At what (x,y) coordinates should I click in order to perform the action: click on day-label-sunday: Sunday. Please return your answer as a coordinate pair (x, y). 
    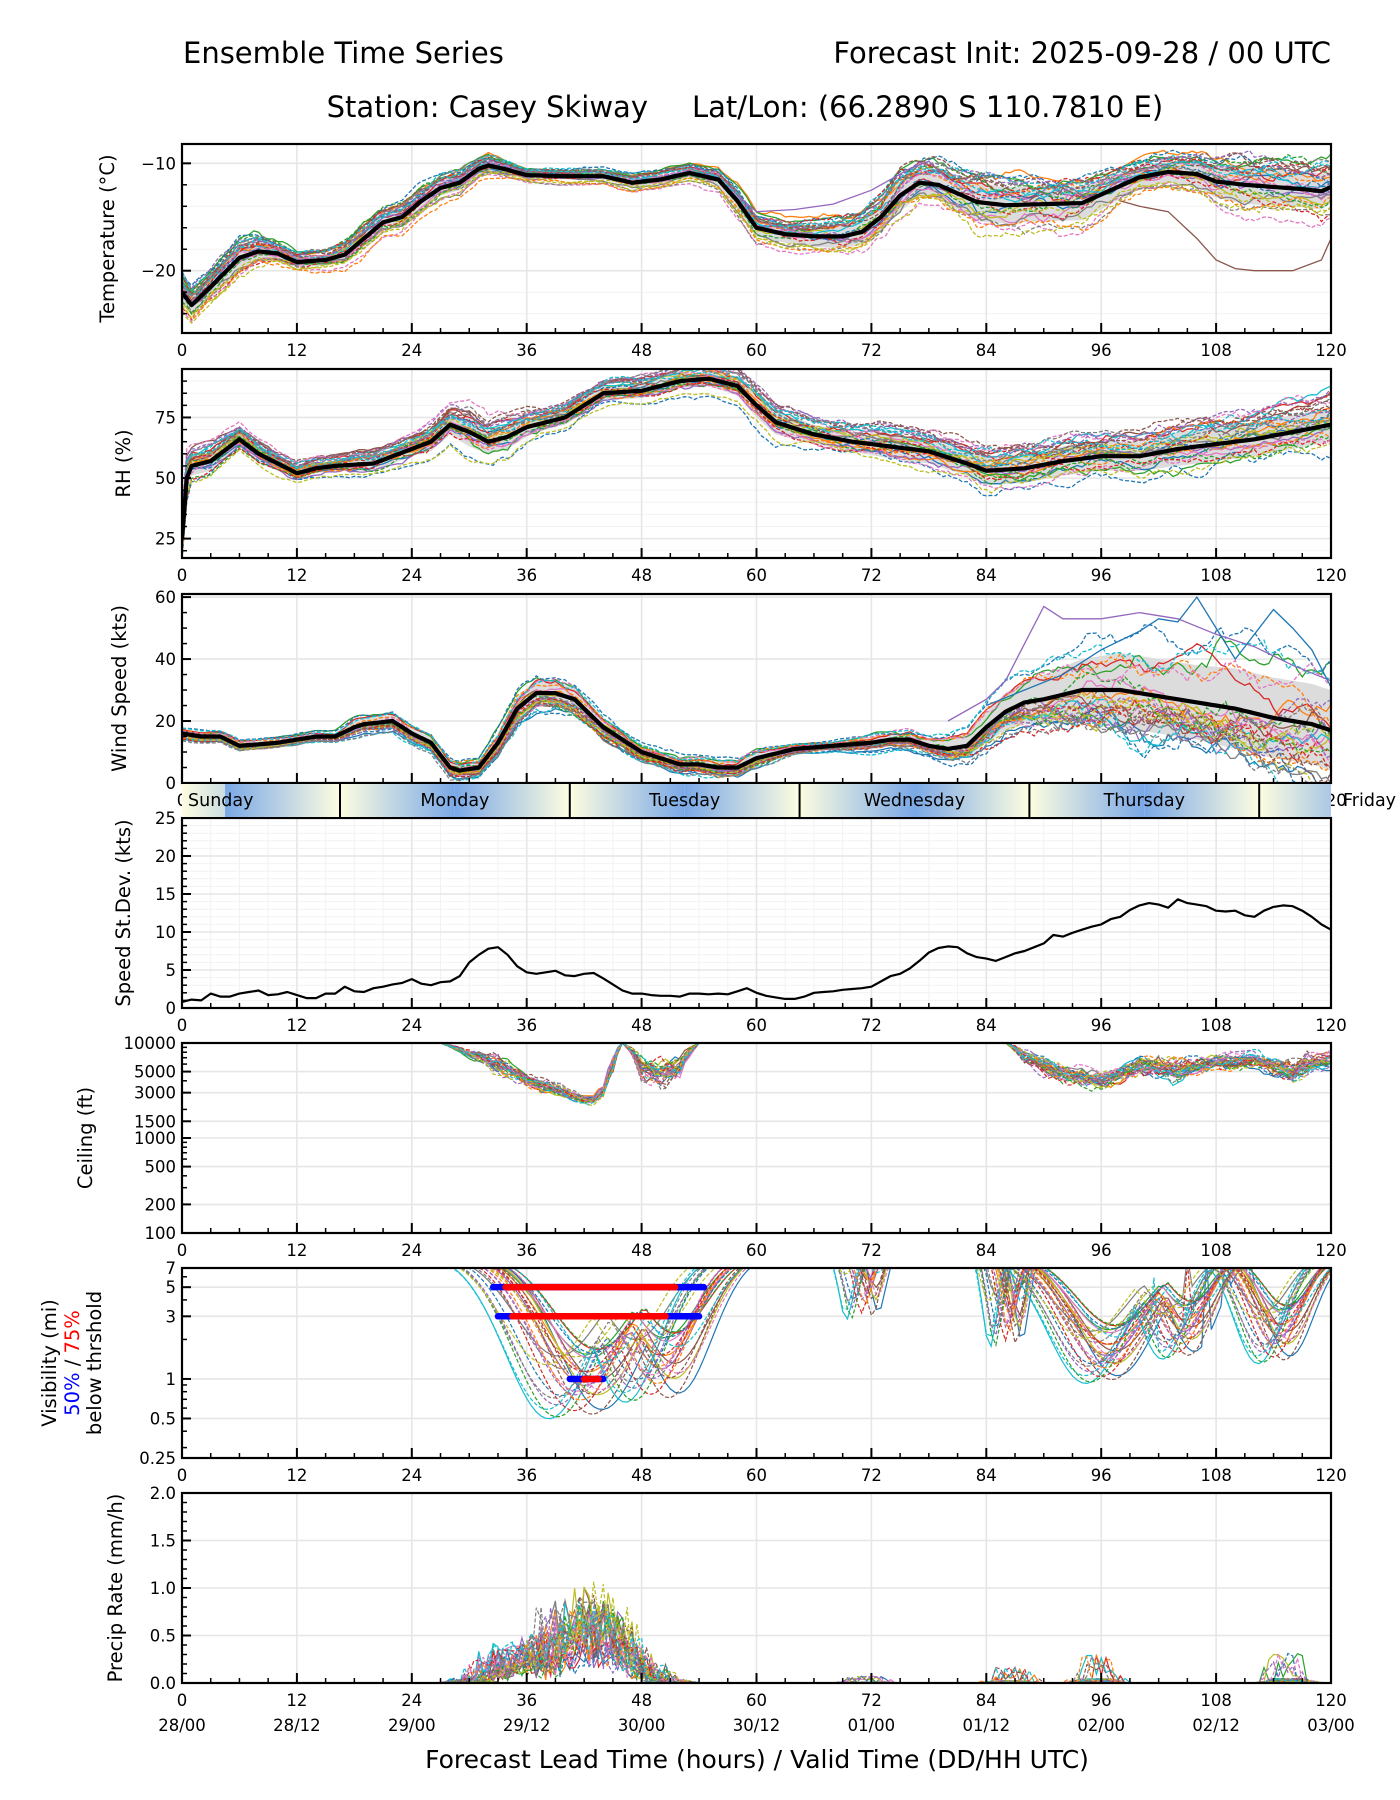
    Looking at the image, I should click on (220, 801).